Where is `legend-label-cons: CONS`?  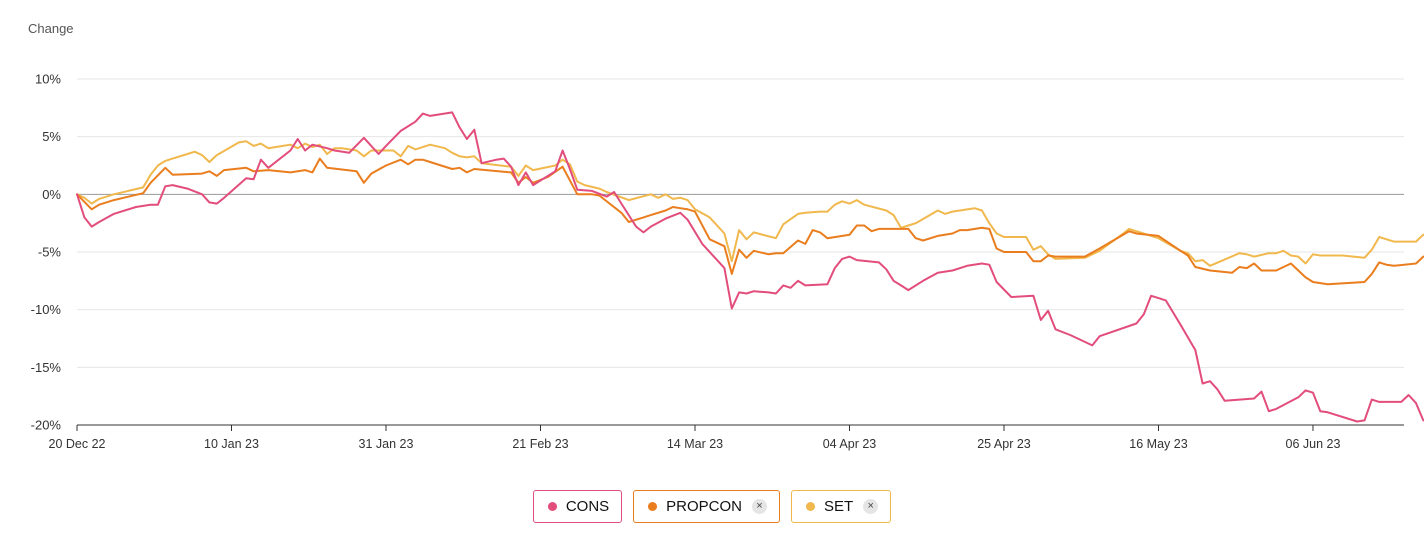
legend-label-cons: CONS is located at coordinates (587, 506).